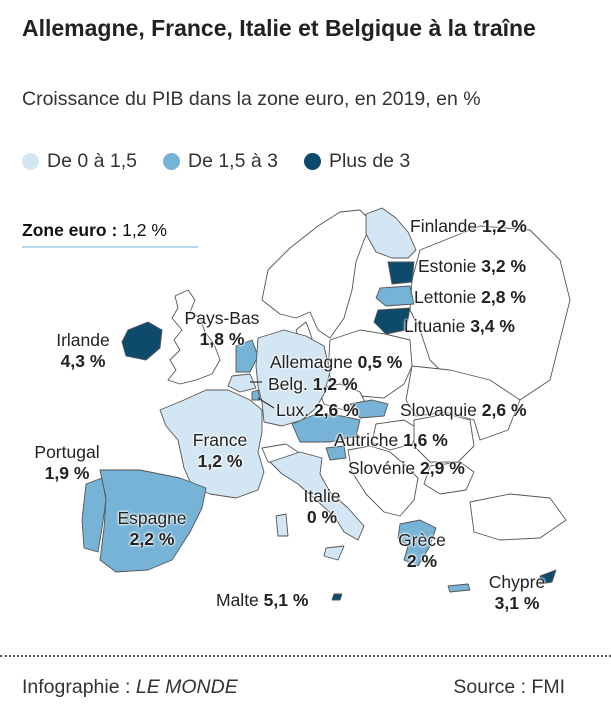 The image size is (611, 720). What do you see at coordinates (326, 428) in the screenshot?
I see `country-austria` at bounding box center [326, 428].